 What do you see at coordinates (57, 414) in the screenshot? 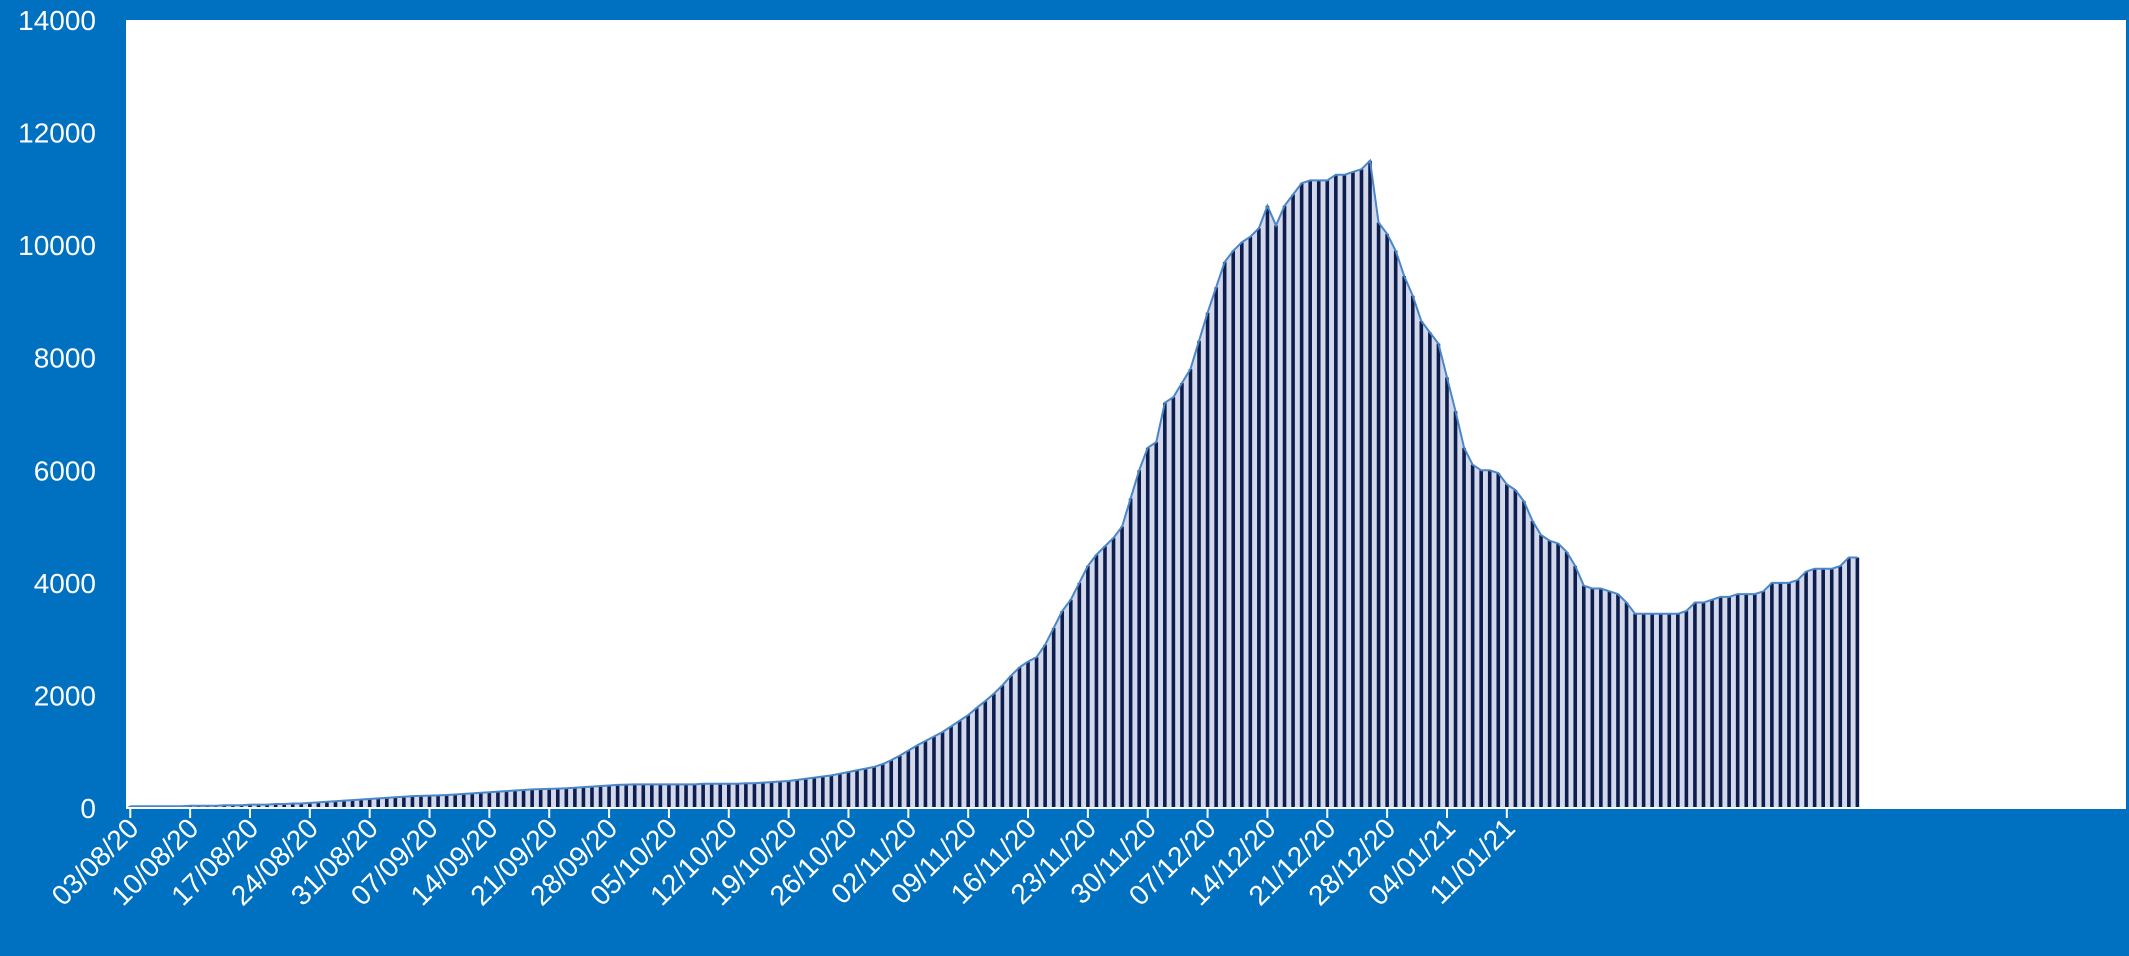
I see `y-axis: 0 2000 4000 6000 8000 10000 12000 14000` at bounding box center [57, 414].